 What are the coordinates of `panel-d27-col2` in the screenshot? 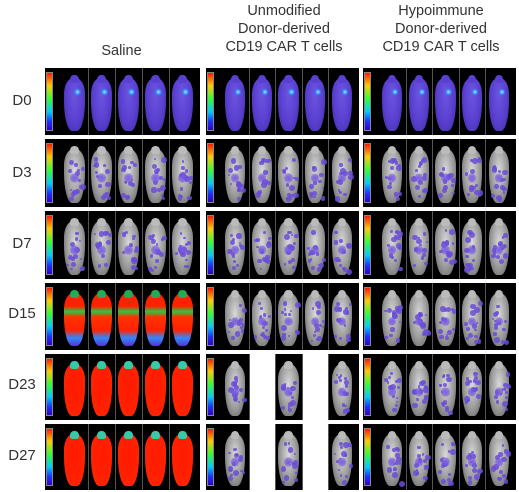 It's located at (282, 457).